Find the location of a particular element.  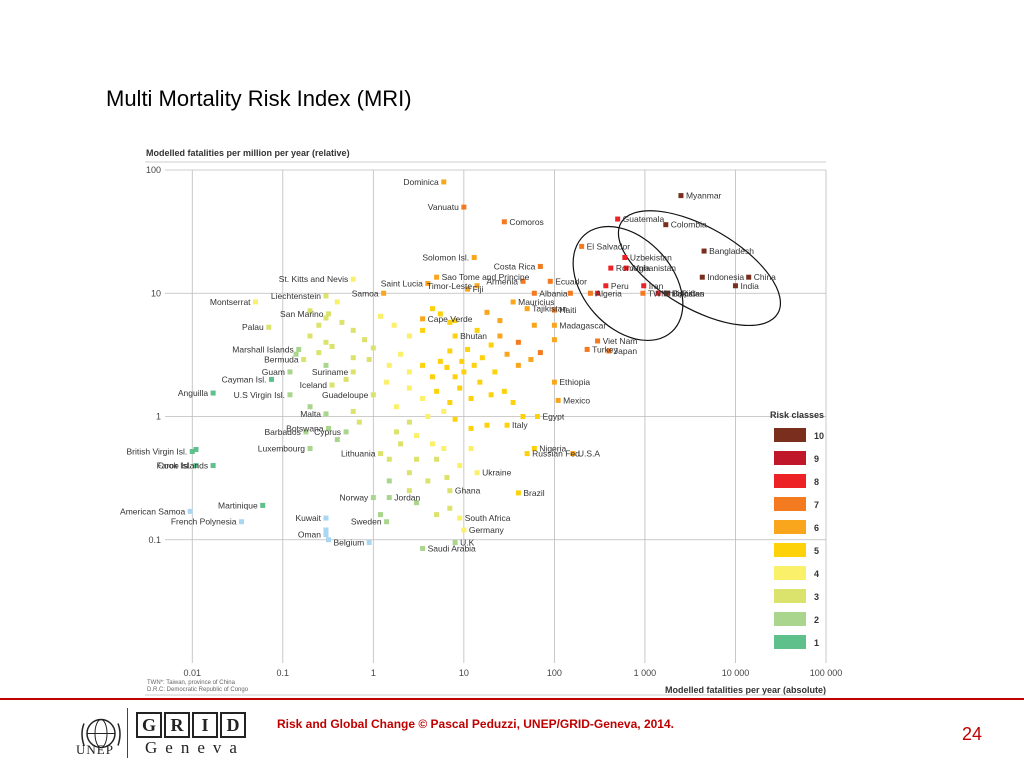

point-label: Pakistan is located at coordinates (688, 293).